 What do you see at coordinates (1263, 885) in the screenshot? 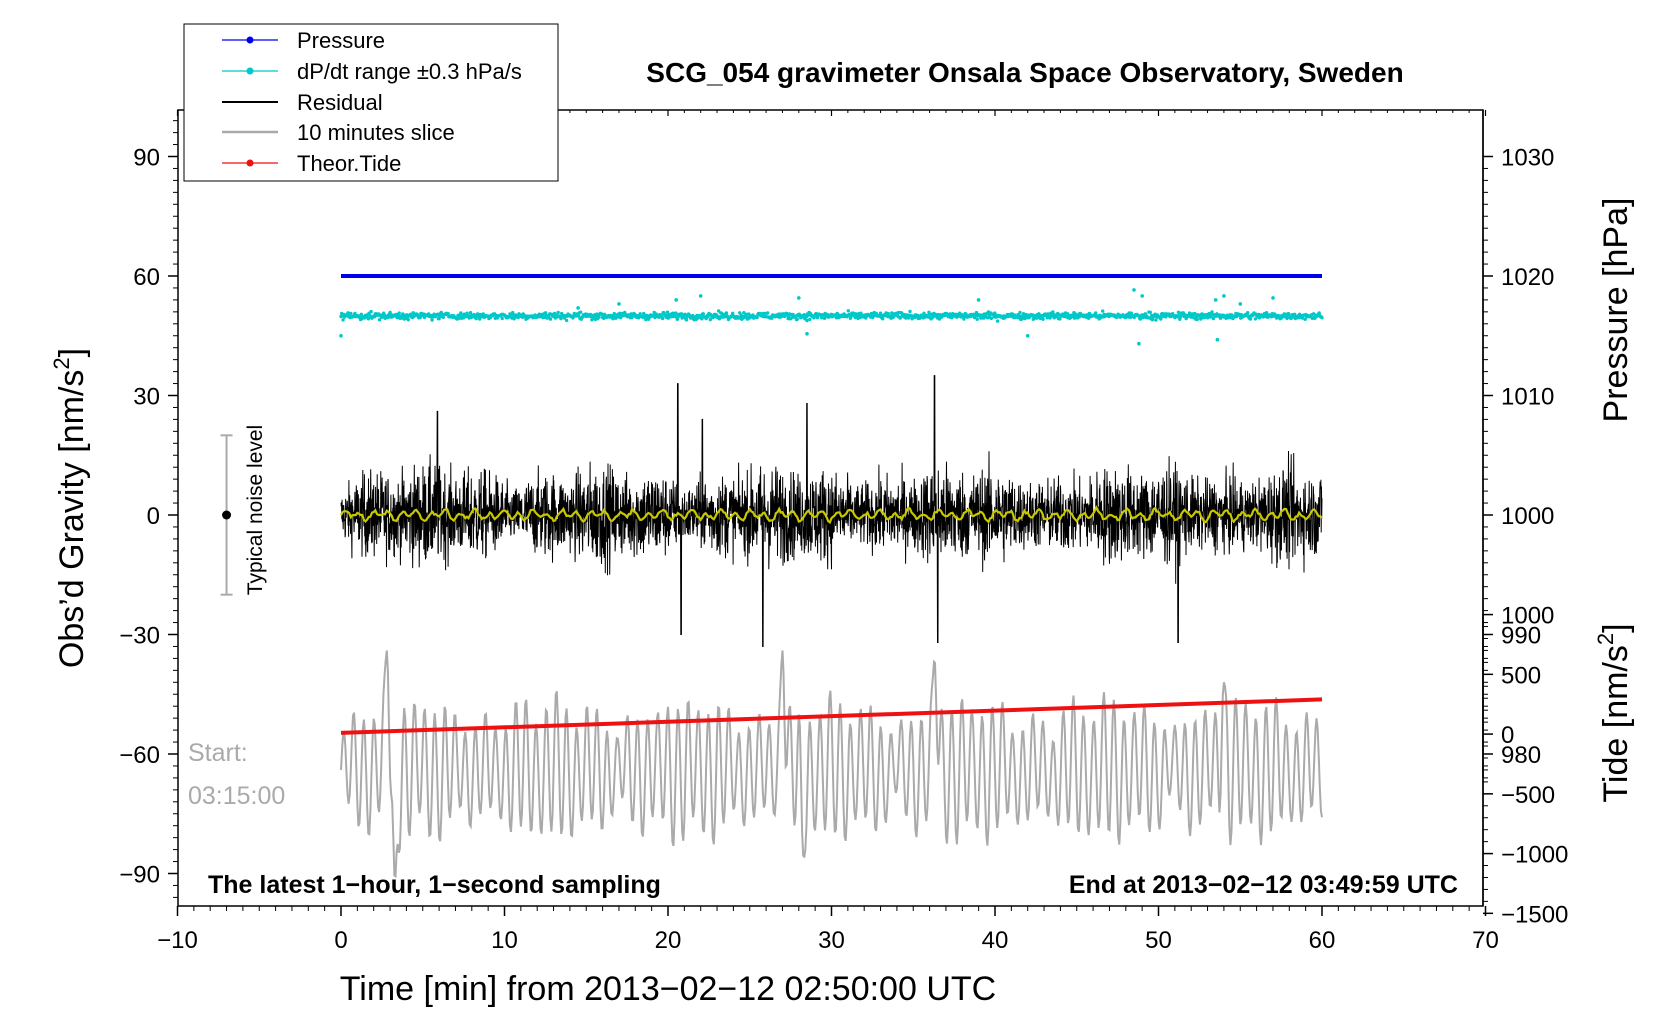
I see `bottom-right-note: End at 2013−02−12 03:49:59 UTC` at bounding box center [1263, 885].